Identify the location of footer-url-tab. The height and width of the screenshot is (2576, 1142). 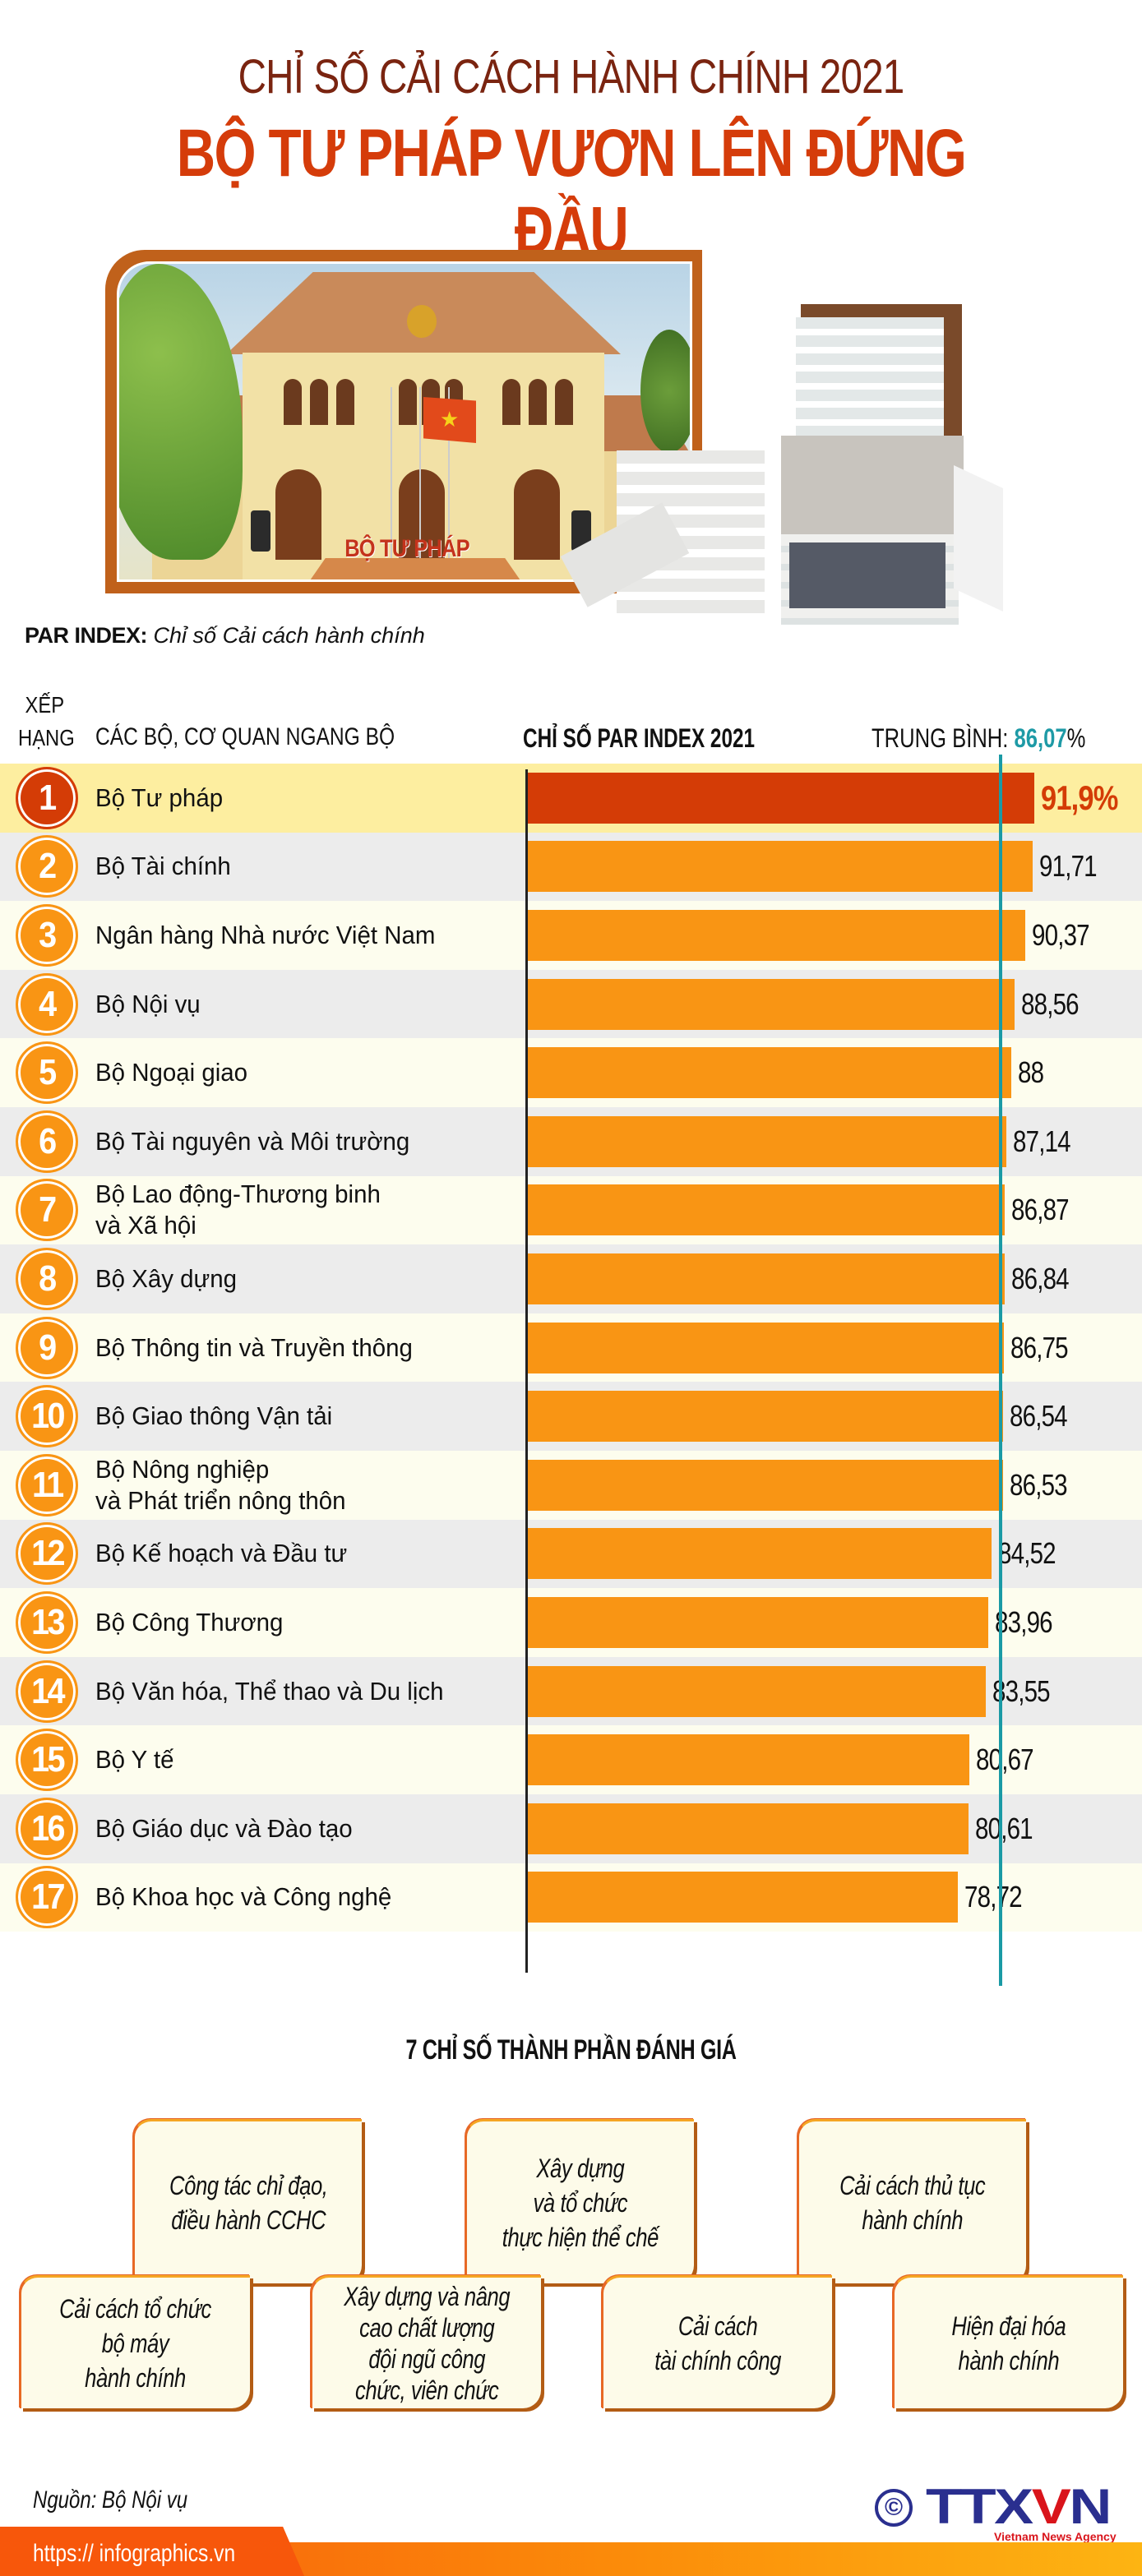
(152, 2552).